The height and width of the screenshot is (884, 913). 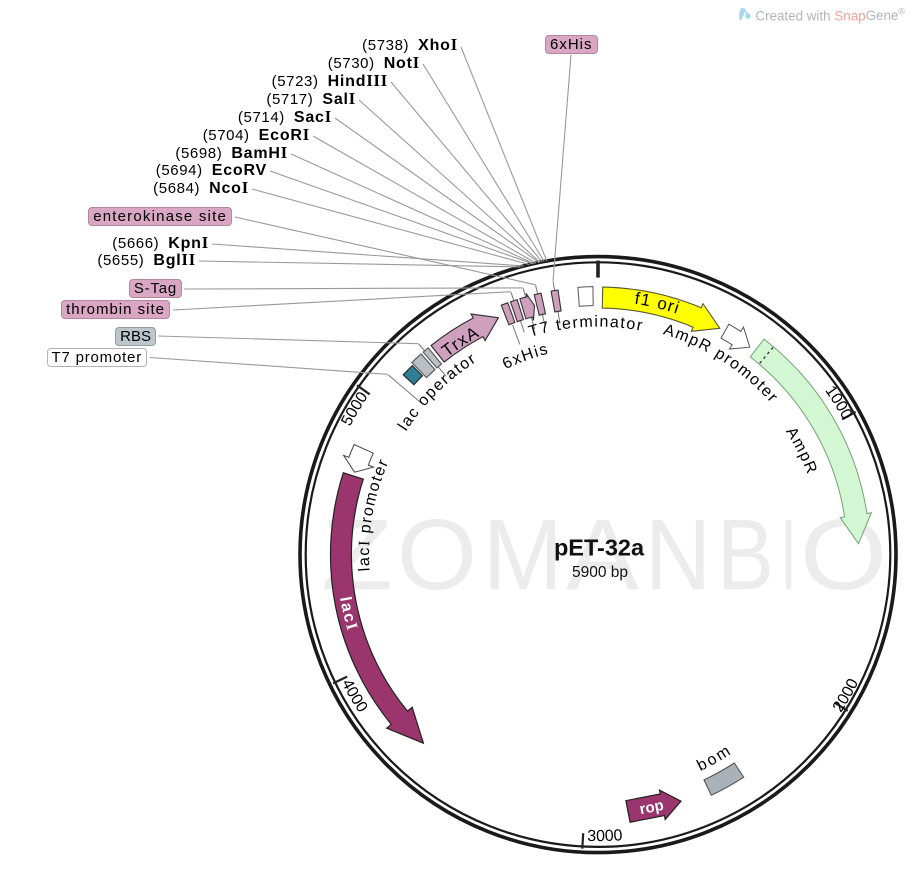 I want to click on svg-text: T7 terminator, so click(x=586, y=327).